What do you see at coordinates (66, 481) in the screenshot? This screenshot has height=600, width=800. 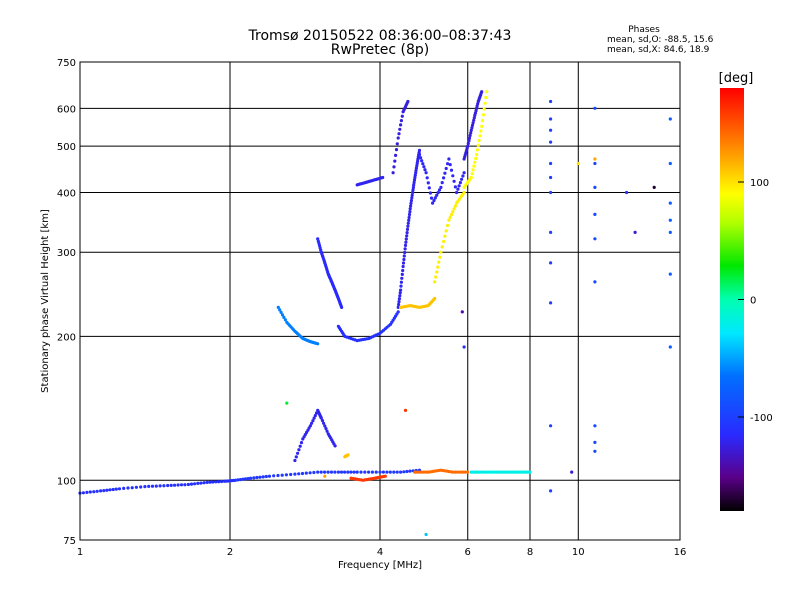 I see `y-tick-label: 100` at bounding box center [66, 481].